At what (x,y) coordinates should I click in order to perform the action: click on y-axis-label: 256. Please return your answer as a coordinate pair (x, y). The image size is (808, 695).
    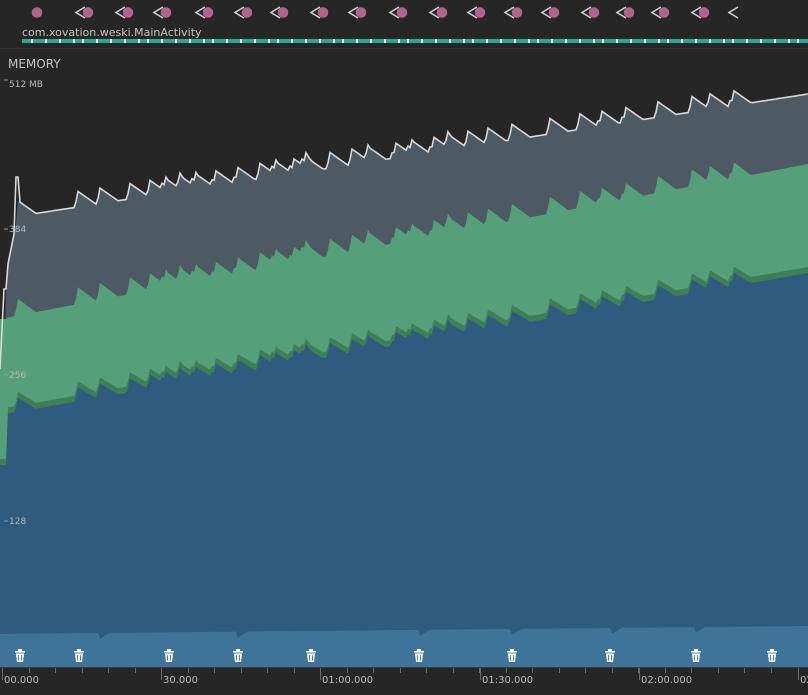
    Looking at the image, I should click on (17, 376).